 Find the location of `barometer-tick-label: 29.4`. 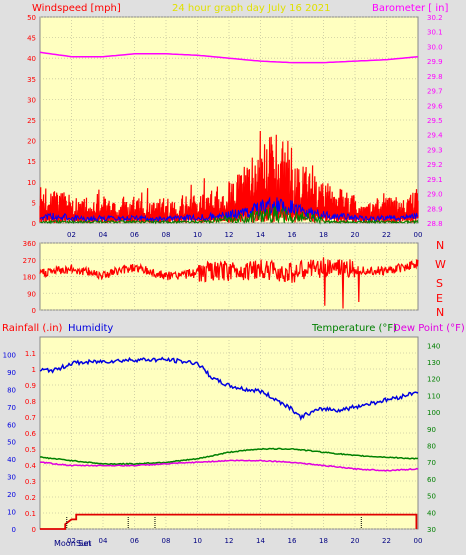

barometer-tick-label: 29.4 is located at coordinates (435, 136).